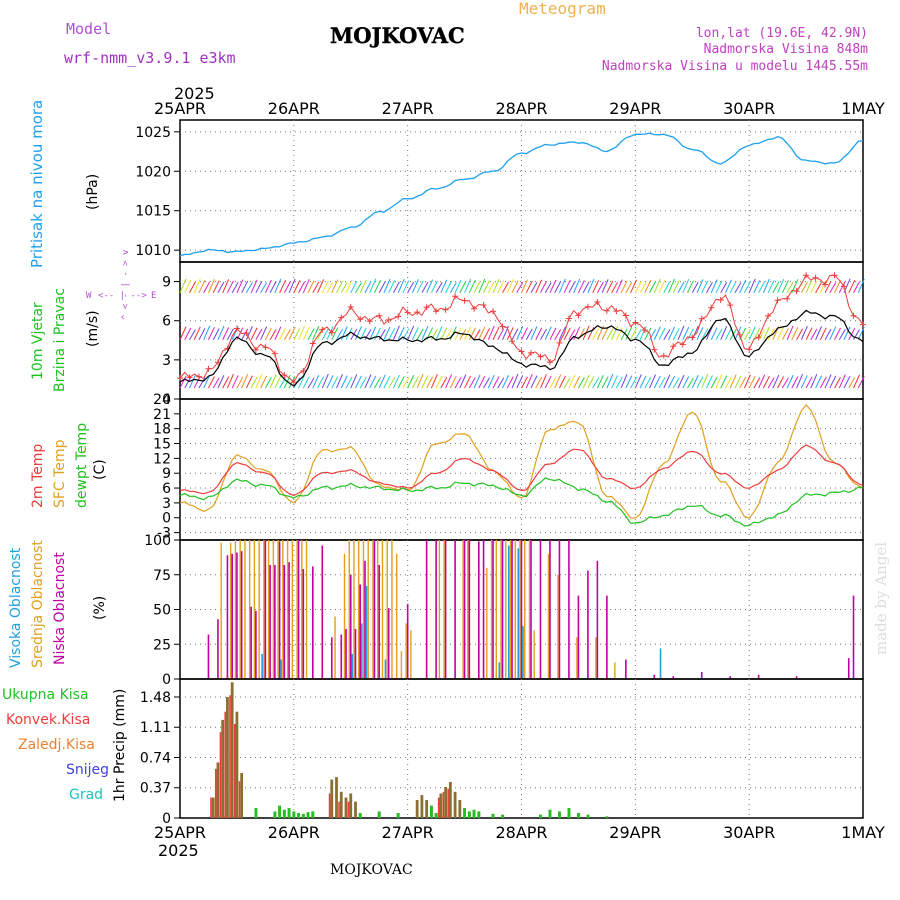  I want to click on legend-convective-rain: Konvek.Kisa, so click(48, 720).